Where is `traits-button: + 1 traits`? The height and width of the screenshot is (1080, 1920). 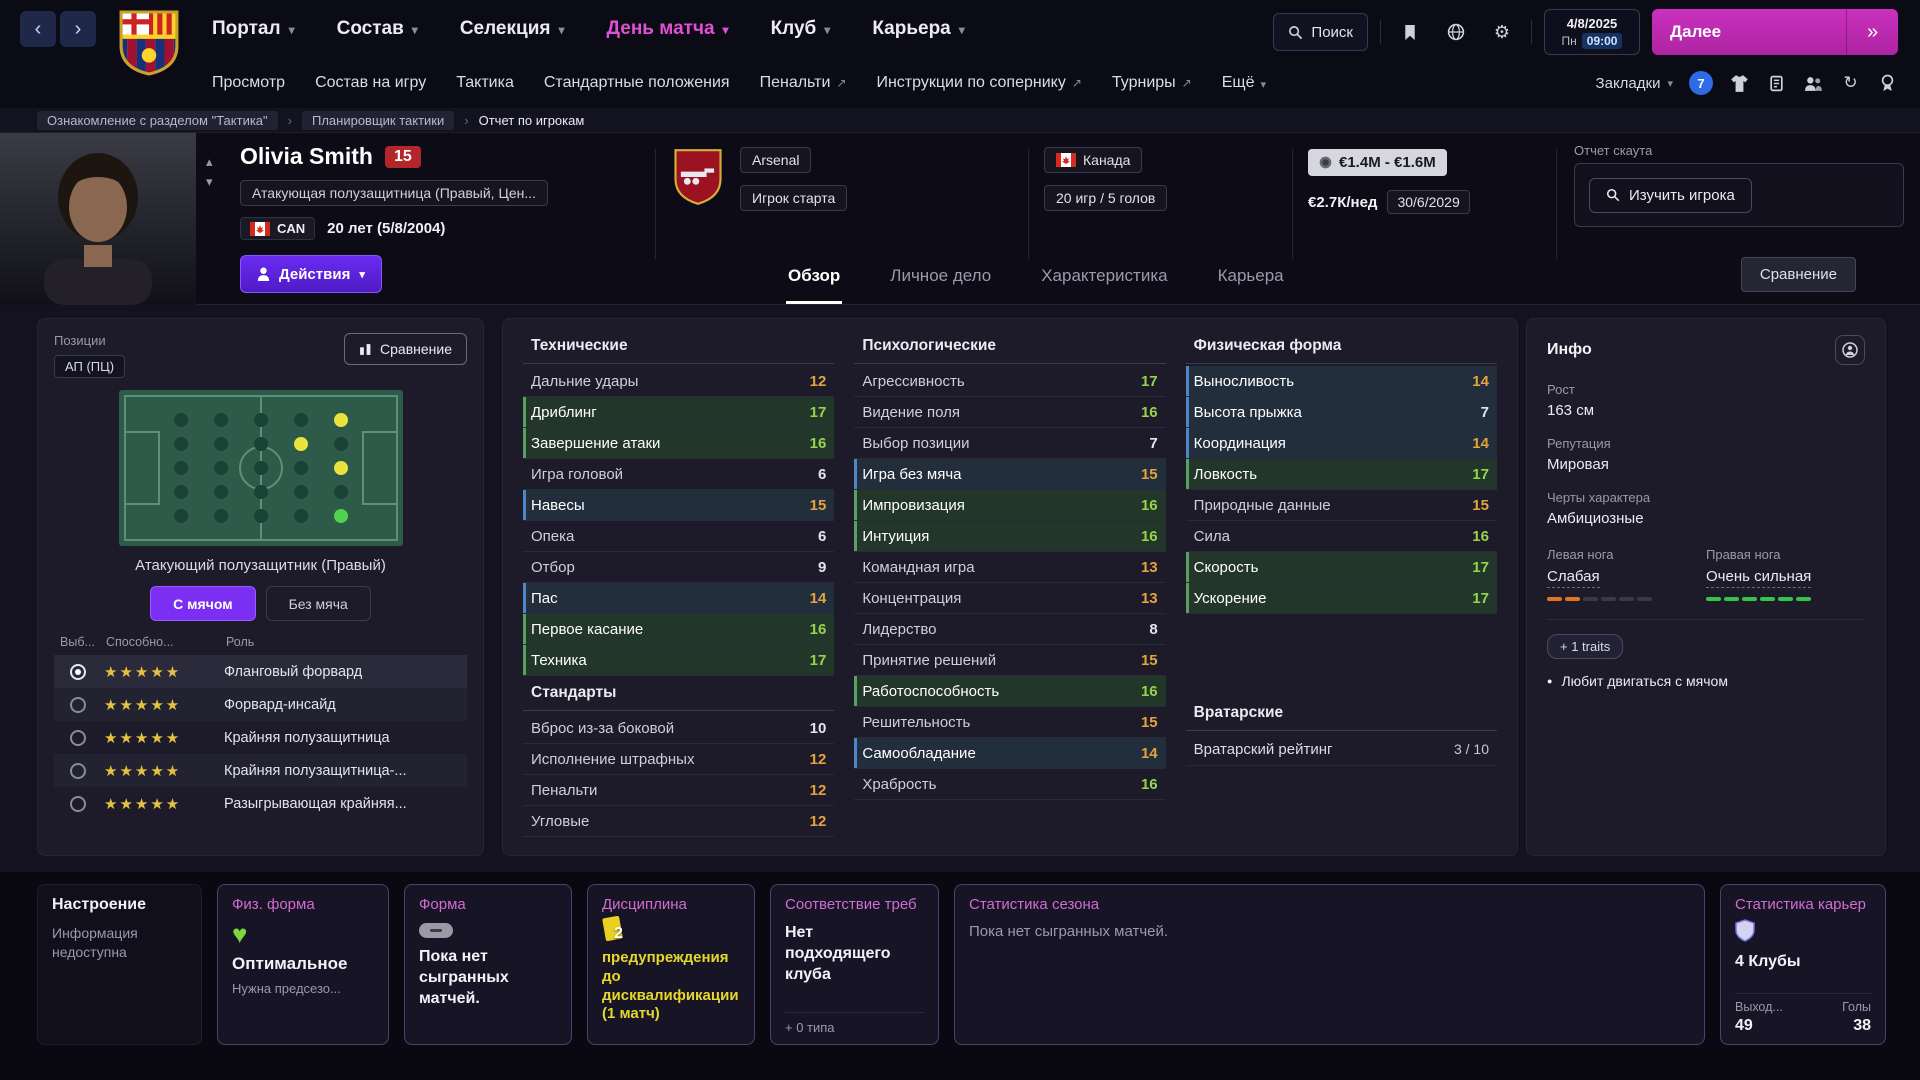 traits-button: + 1 traits is located at coordinates (1585, 646).